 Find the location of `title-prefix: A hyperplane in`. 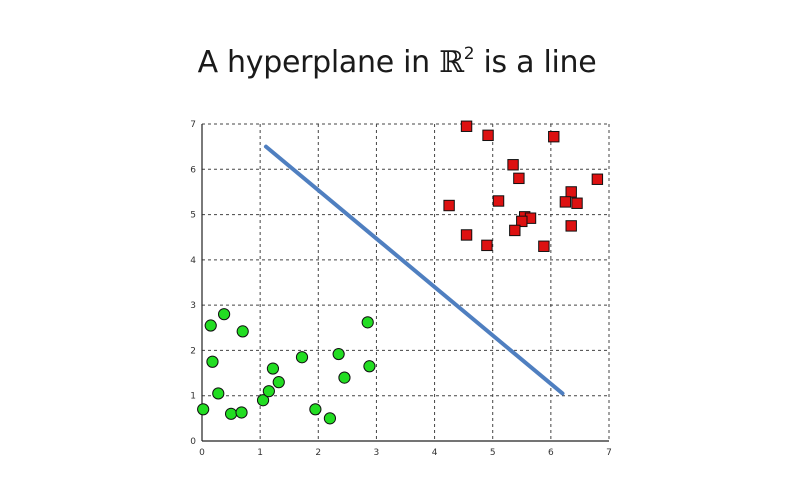

title-prefix: A hyperplane in is located at coordinates (318, 62).